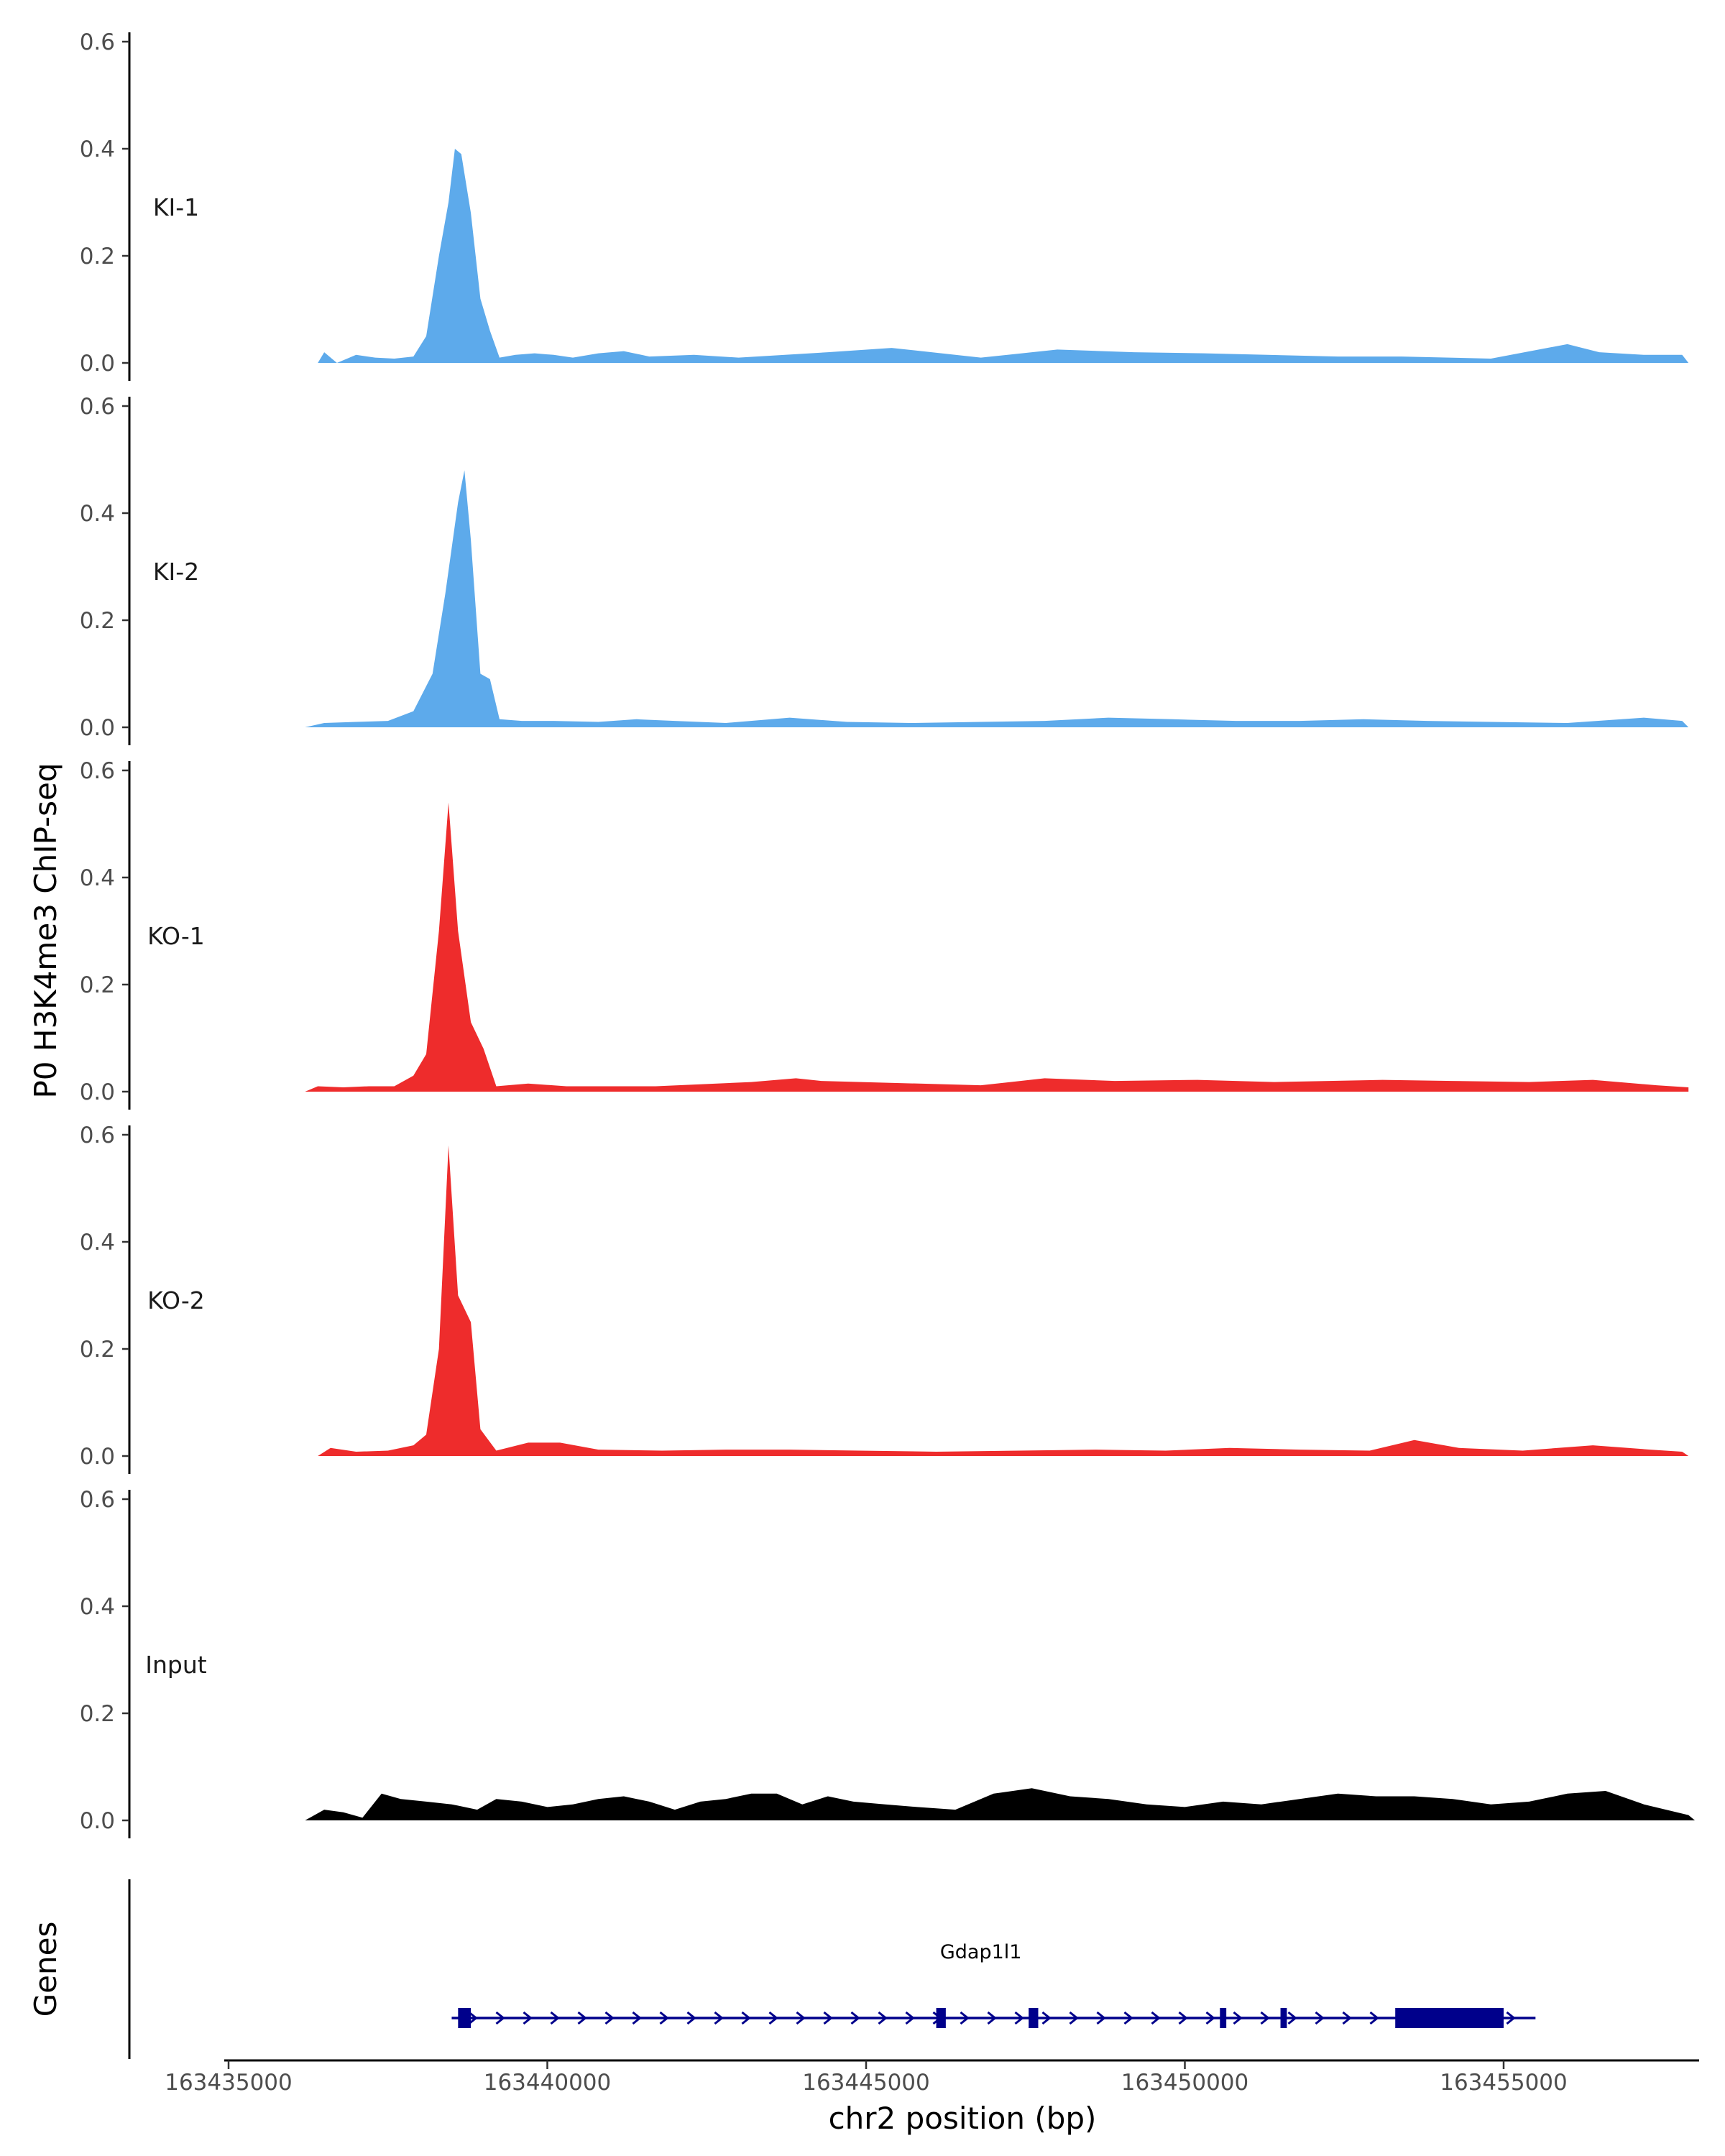 The width and height of the screenshot is (1725, 2156). I want to click on gene-track-title: Genes, so click(45, 1970).